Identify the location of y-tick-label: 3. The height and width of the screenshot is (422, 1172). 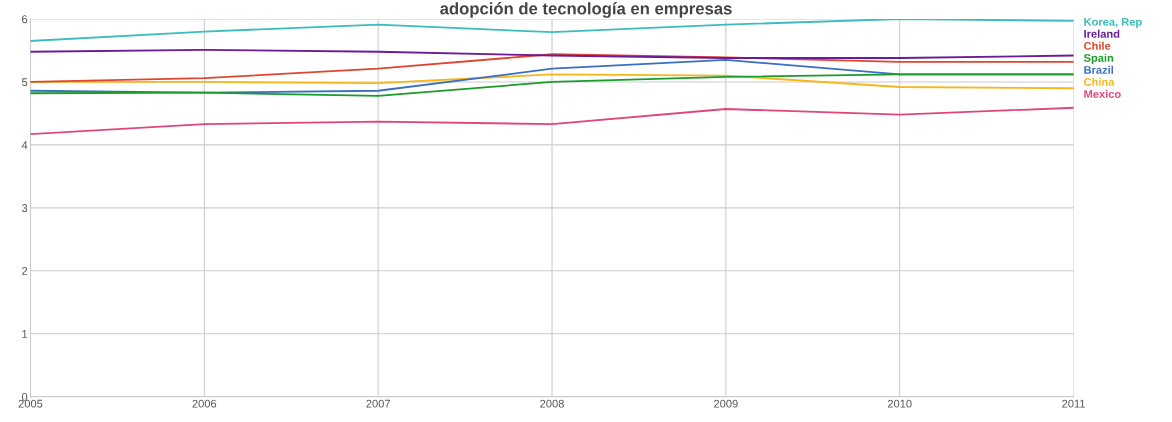
(24, 208).